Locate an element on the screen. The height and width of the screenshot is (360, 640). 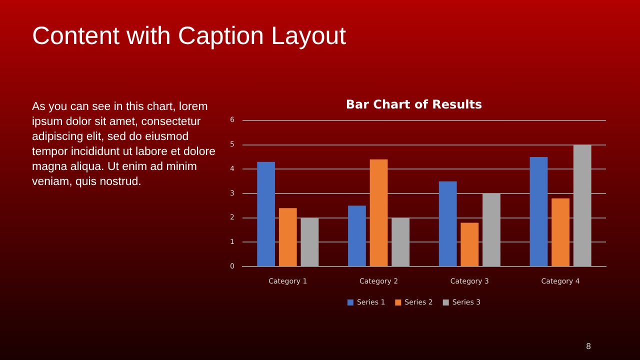
chart-title: Bar Chart of Results is located at coordinates (414, 104).